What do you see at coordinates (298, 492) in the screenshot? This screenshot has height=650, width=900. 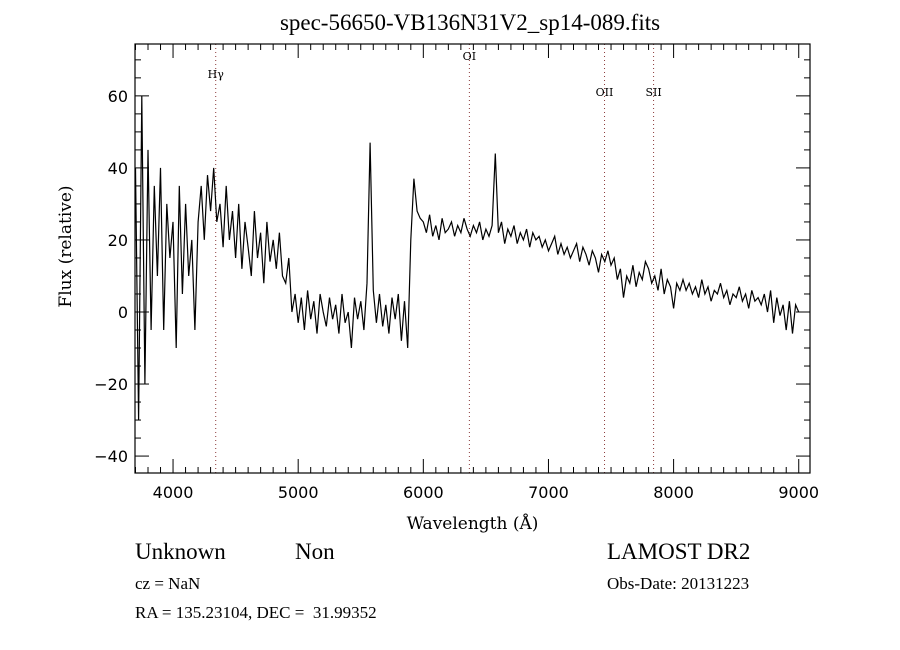 I see `x-tick-label: 5000` at bounding box center [298, 492].